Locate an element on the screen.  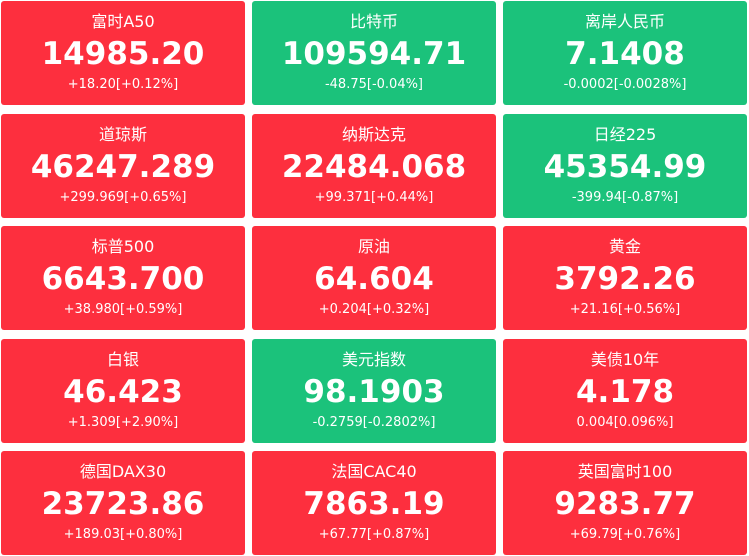
market-tile: 日经225 45354.99 -399.94[-0.87%] is located at coordinates (625, 165).